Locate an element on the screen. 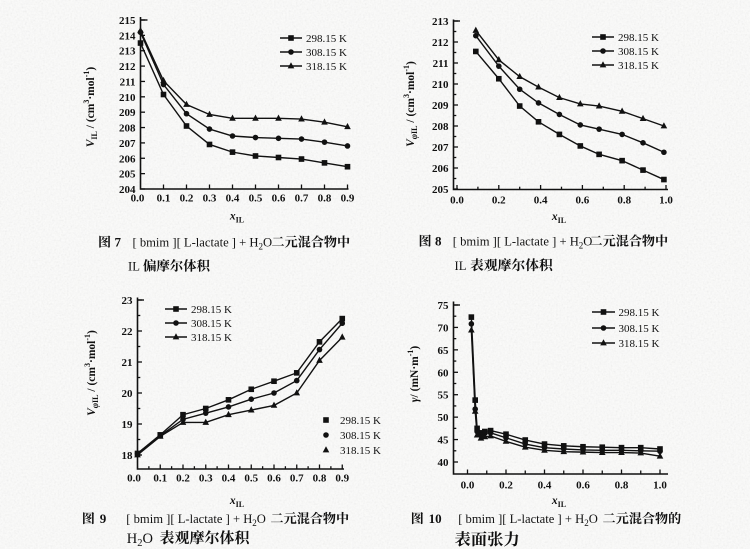  svg-text: 40 is located at coordinates (444, 463).